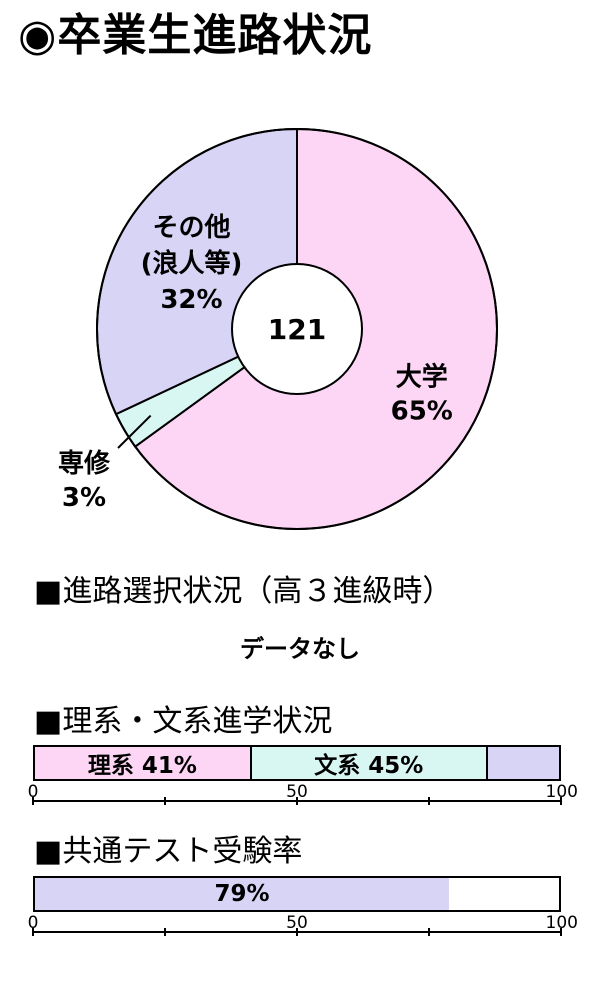  I want to click on donut-hole, so click(297, 329).